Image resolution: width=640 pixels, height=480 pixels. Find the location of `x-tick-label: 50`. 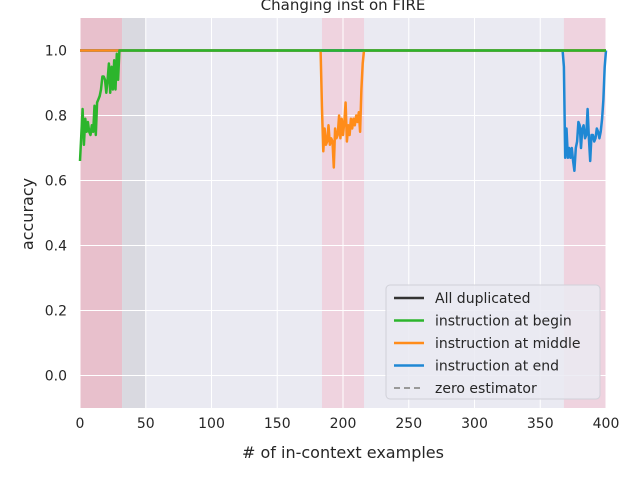

x-tick-label: 50 is located at coordinates (146, 424).